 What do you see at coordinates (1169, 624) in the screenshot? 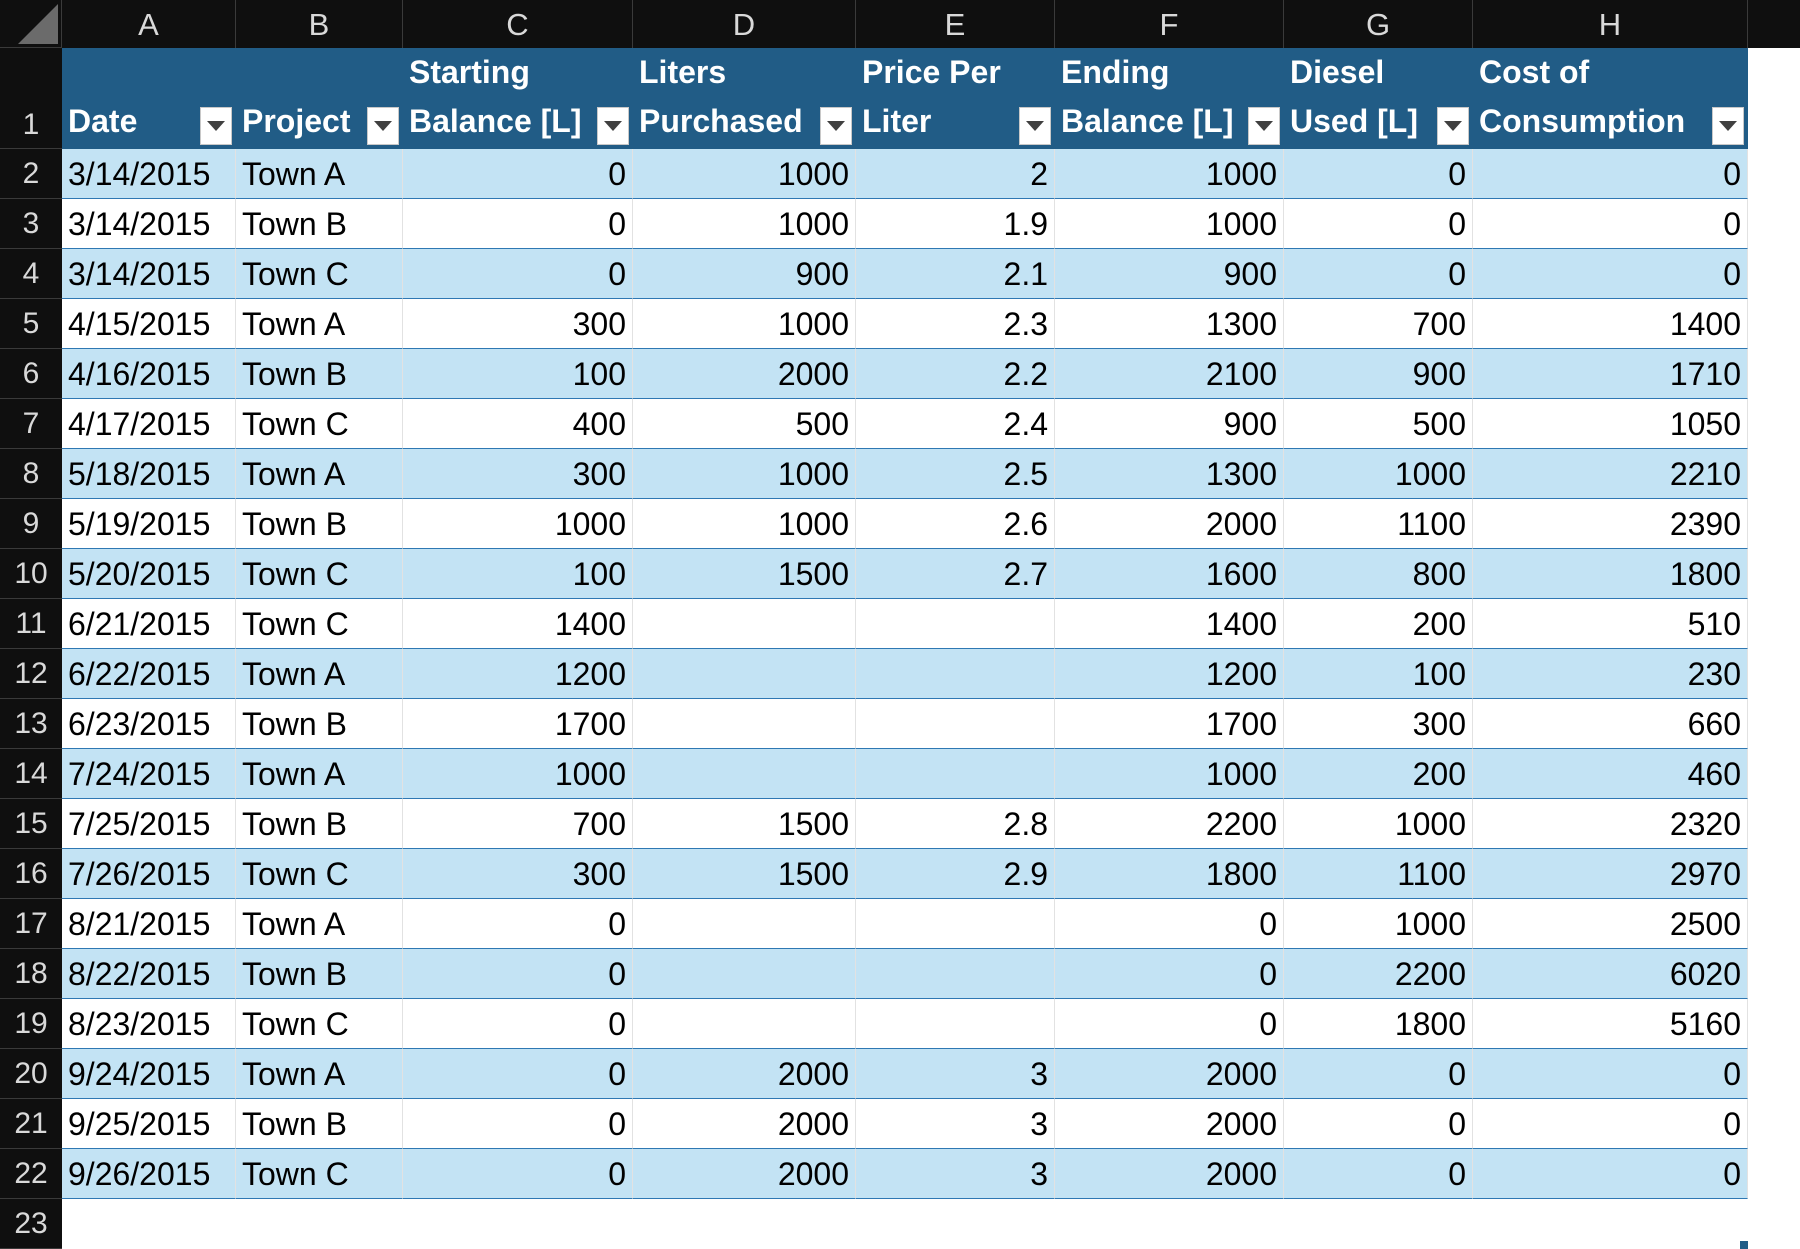
I see `table-cell: 1400` at bounding box center [1169, 624].